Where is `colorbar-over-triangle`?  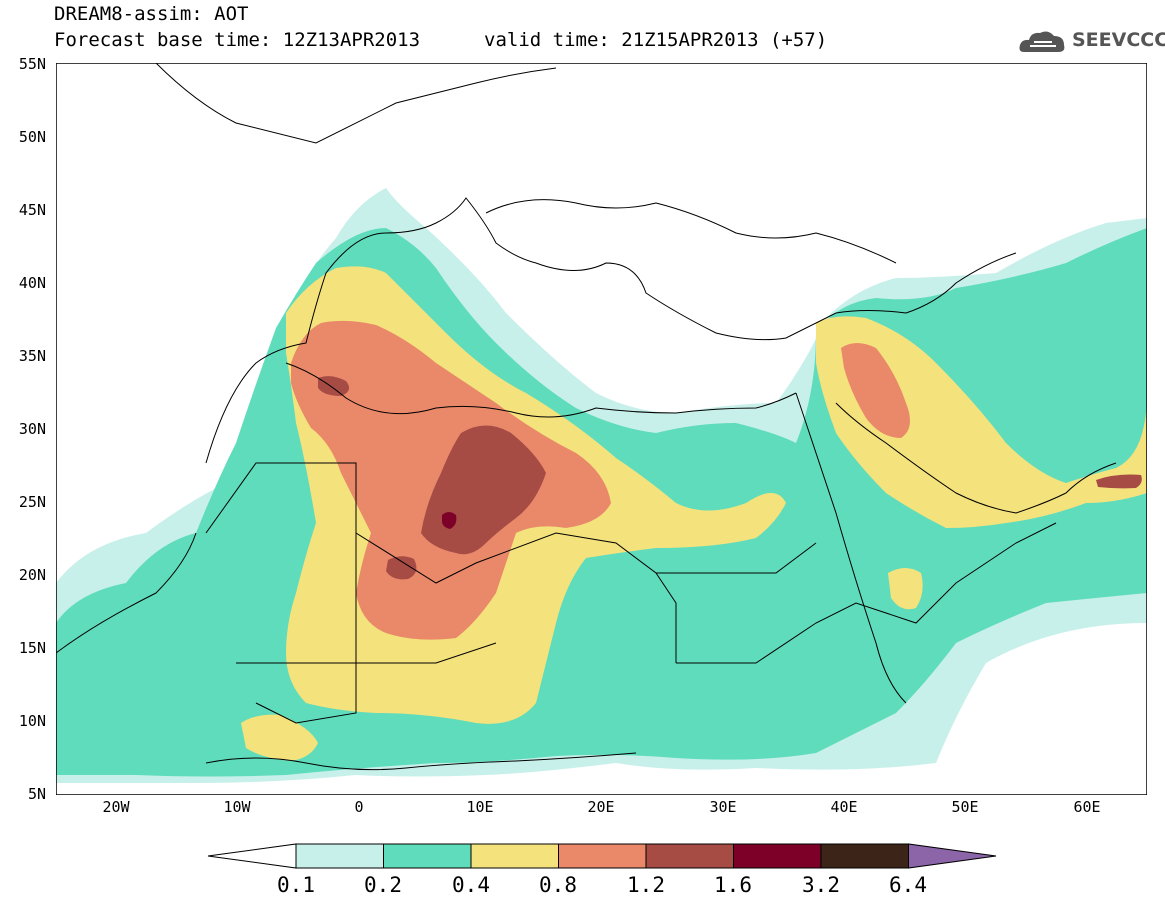
colorbar-over-triangle is located at coordinates (952, 856).